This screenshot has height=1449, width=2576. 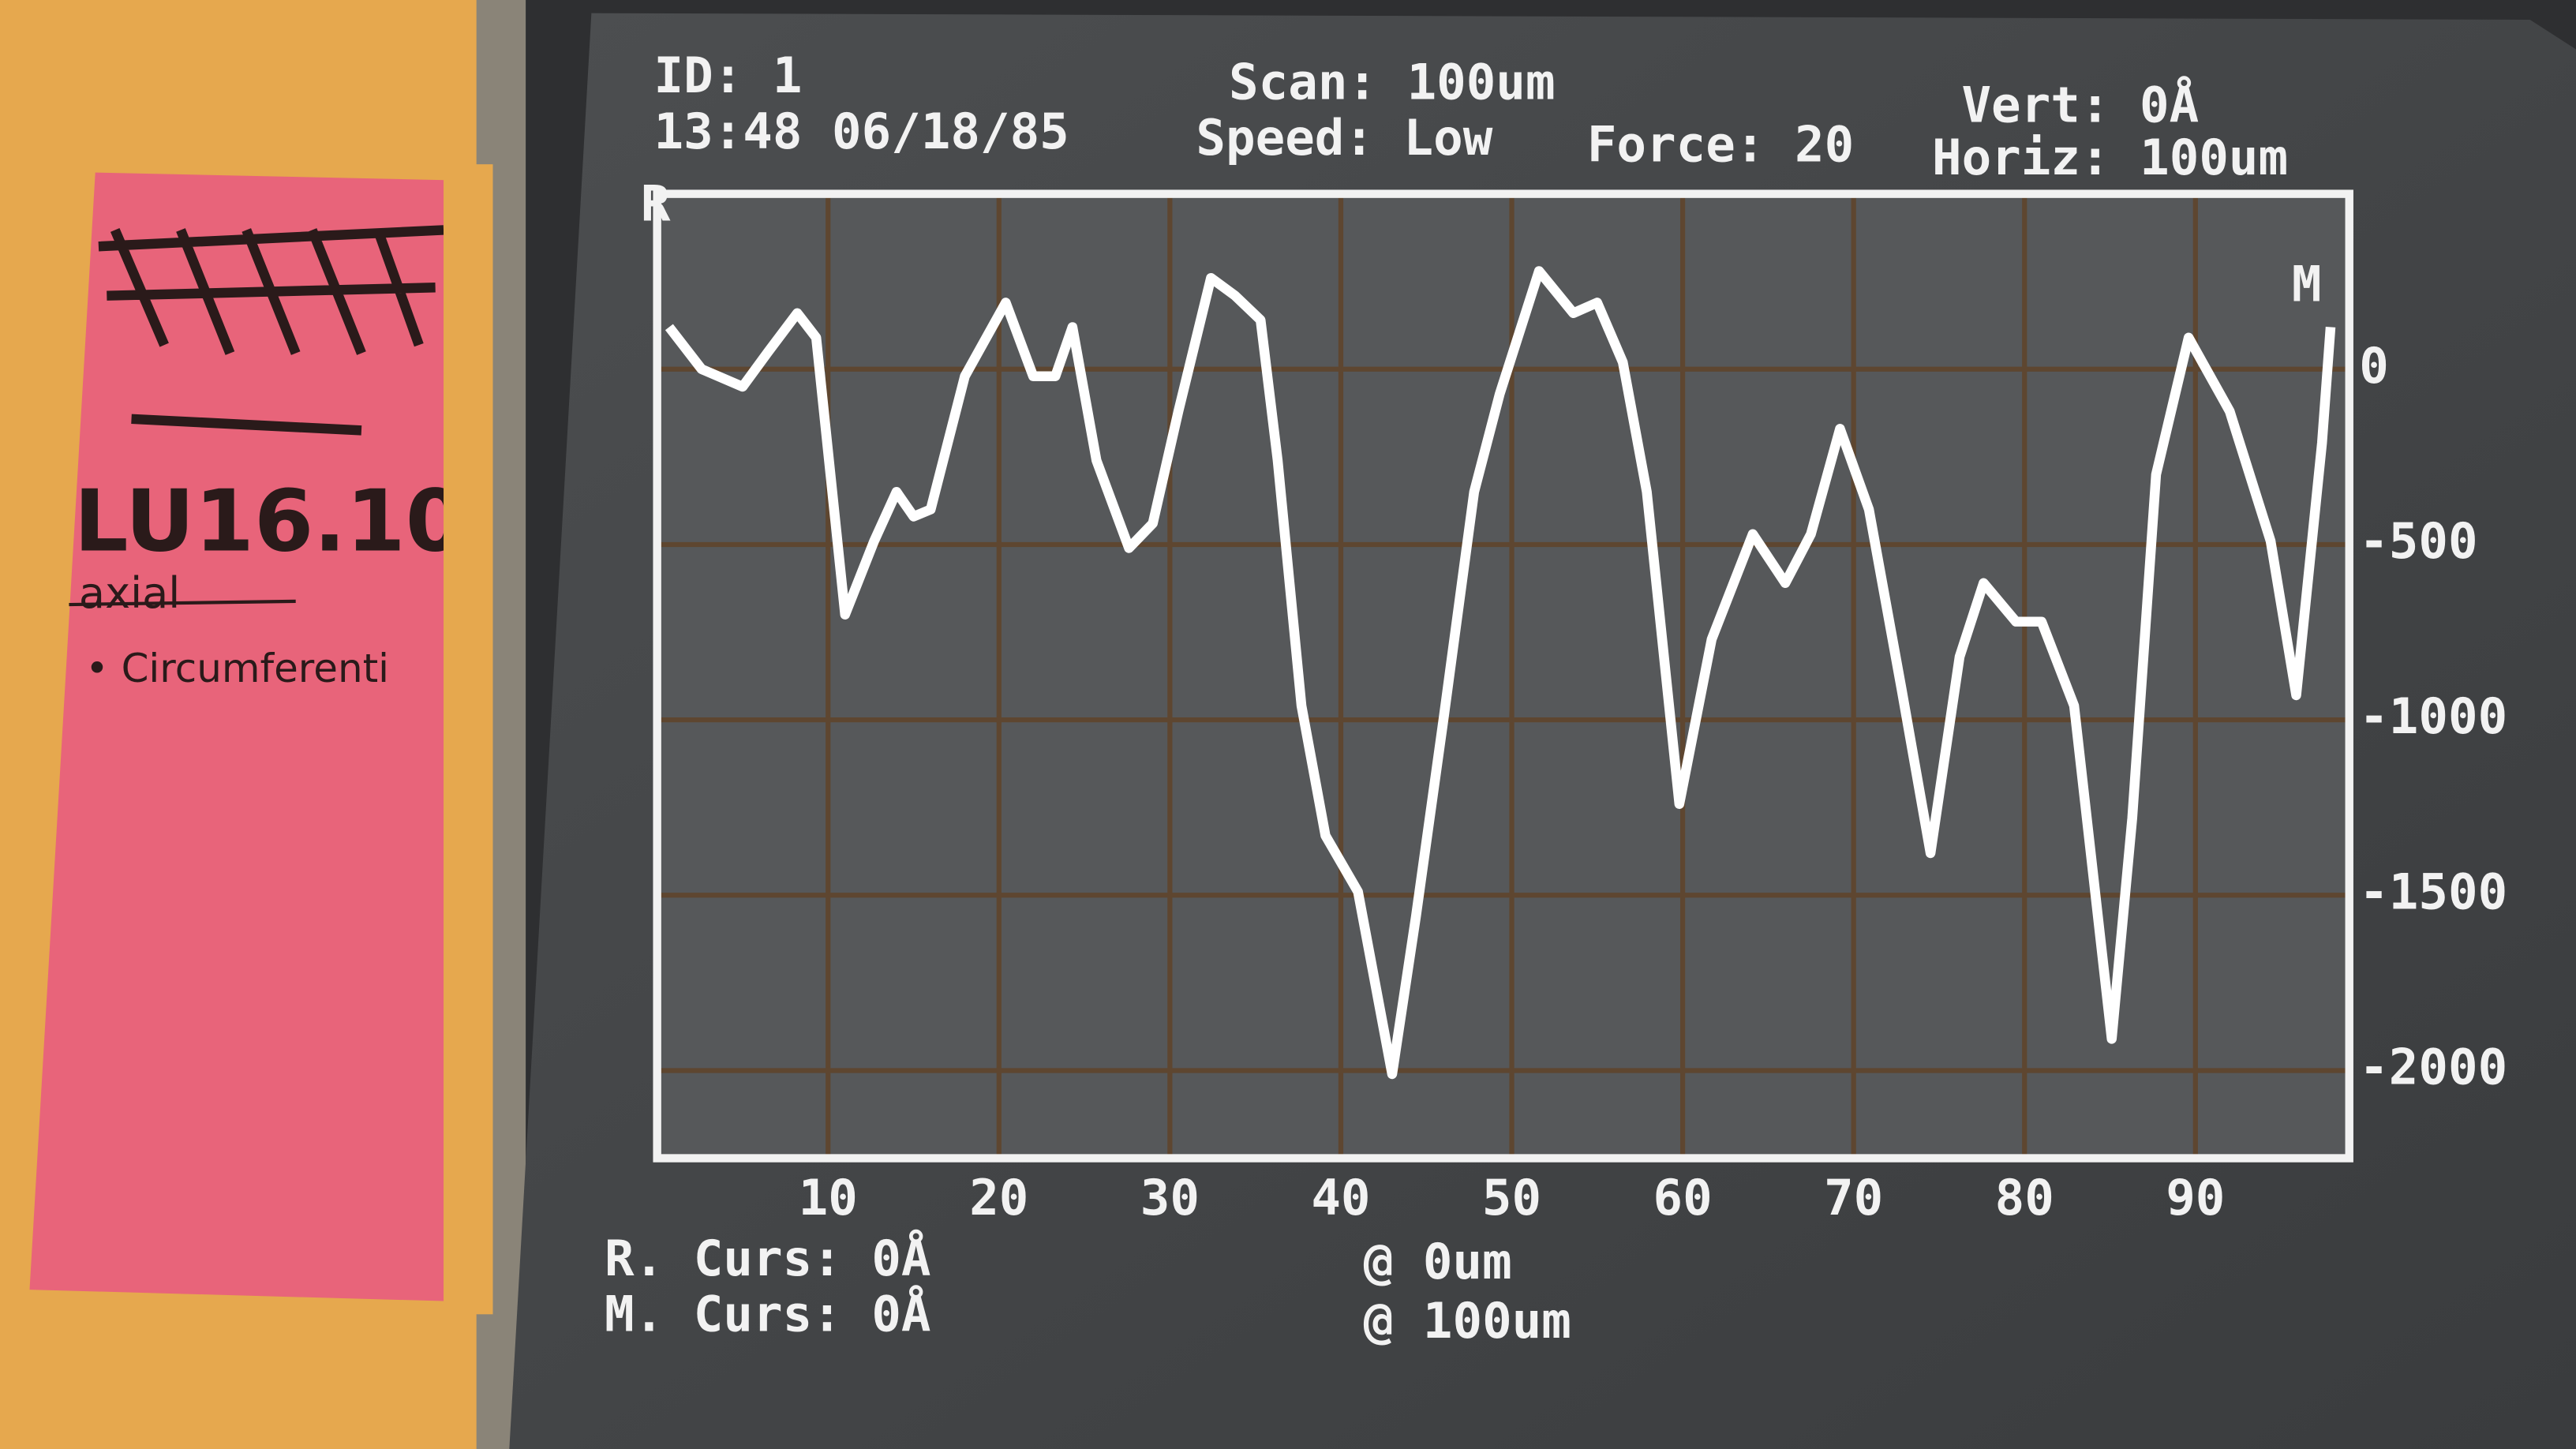 What do you see at coordinates (2024, 1197) in the screenshot?
I see `x-tick-label: 80` at bounding box center [2024, 1197].